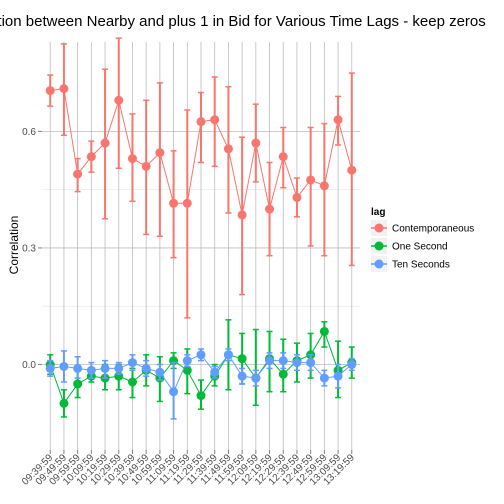  I want to click on legend: lag Contemporaneous One Second Ten Seconds, so click(422, 239).